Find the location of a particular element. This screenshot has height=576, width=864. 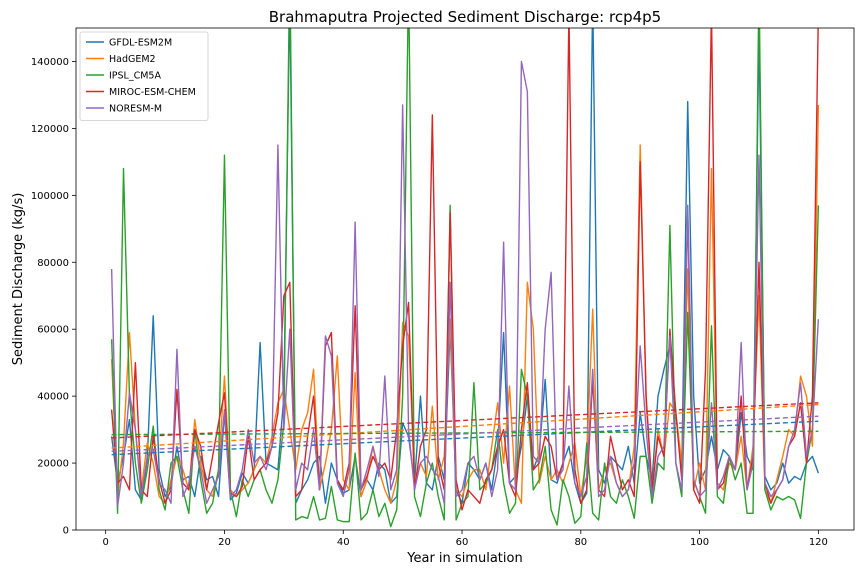

x-tick-label: 60 is located at coordinates (462, 542).